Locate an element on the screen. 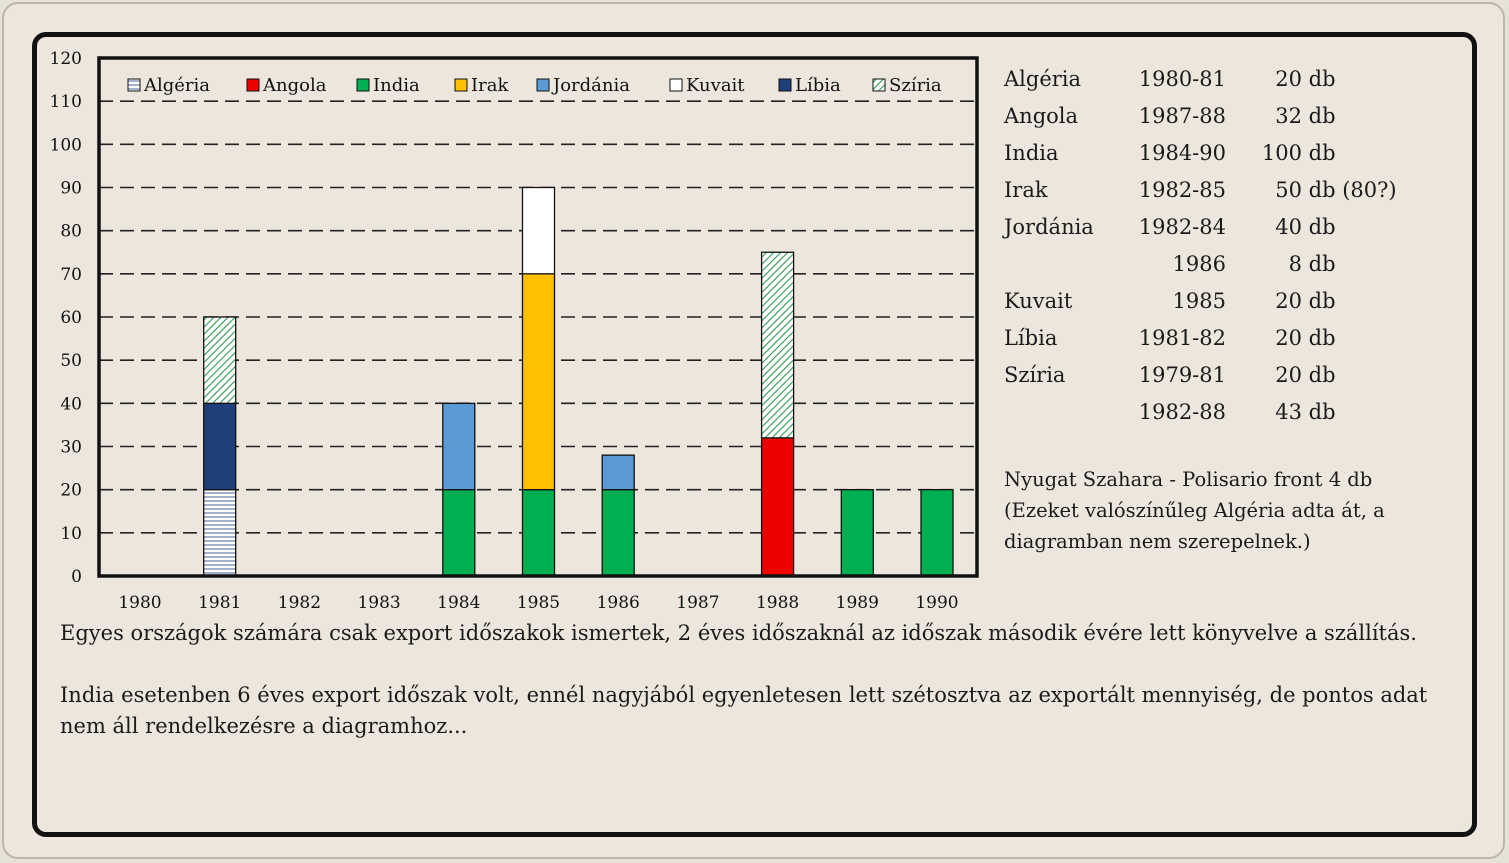 The width and height of the screenshot is (1509, 863). shipment-row: Angola 1987-88 32 db is located at coordinates (1200, 115).